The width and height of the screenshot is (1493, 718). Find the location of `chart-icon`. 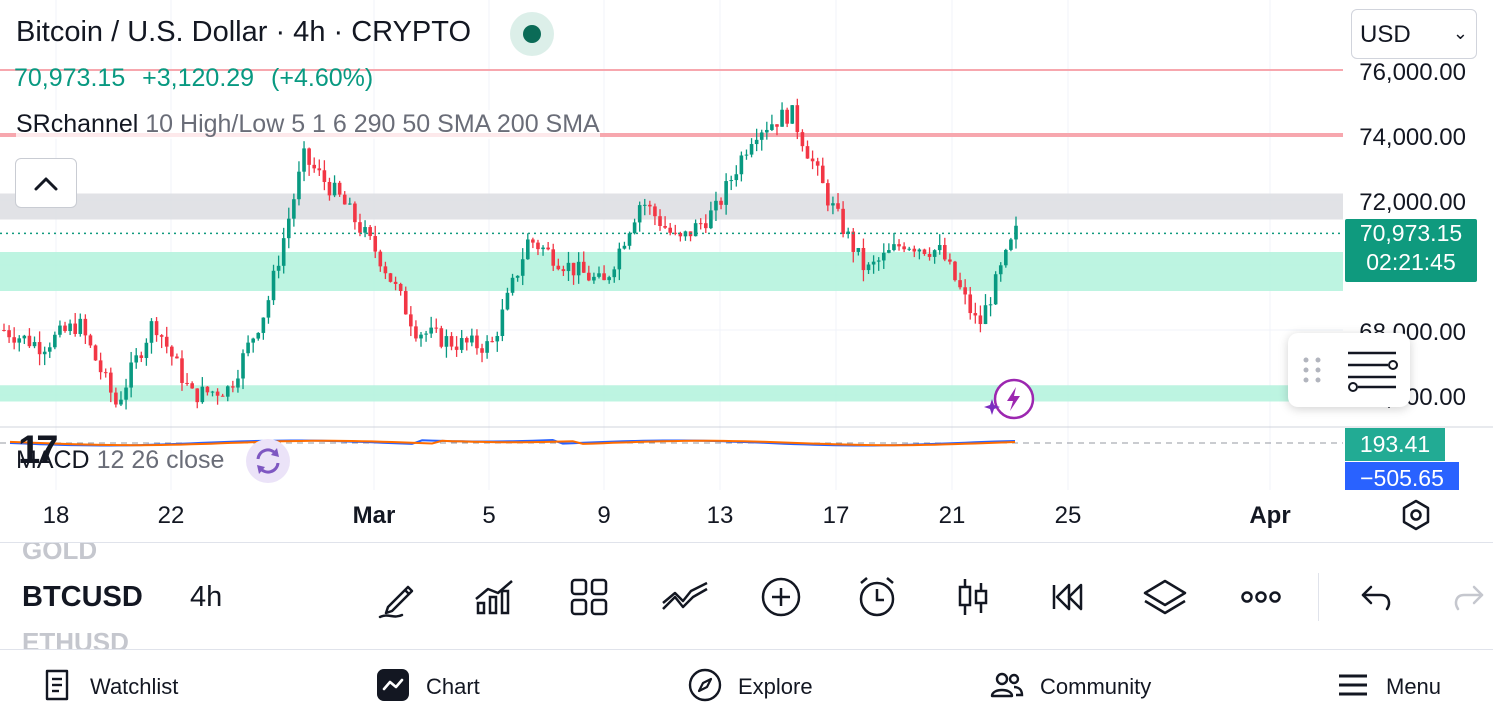

chart-icon is located at coordinates (393, 685).